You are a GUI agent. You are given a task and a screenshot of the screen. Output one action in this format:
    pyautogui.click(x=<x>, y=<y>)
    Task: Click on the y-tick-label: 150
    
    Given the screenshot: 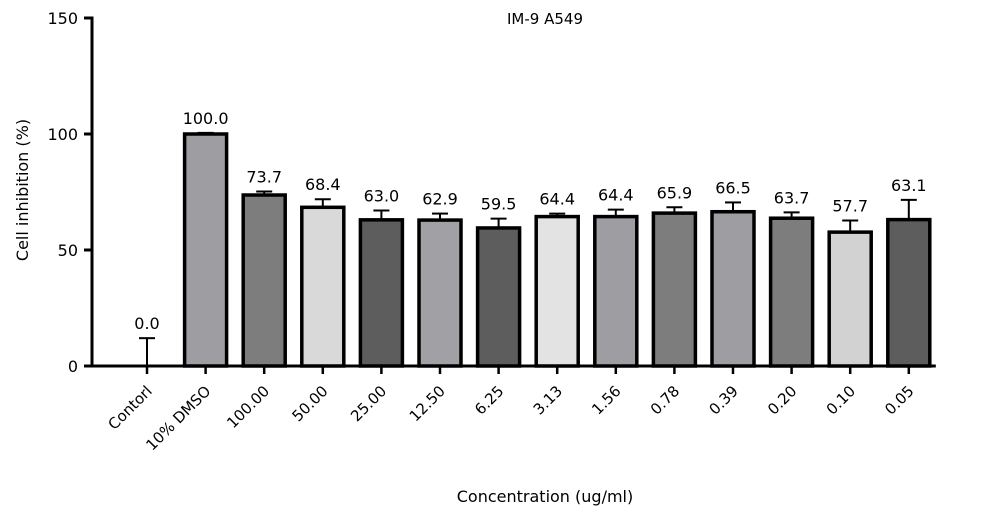 What is the action you would take?
    pyautogui.click(x=62, y=18)
    